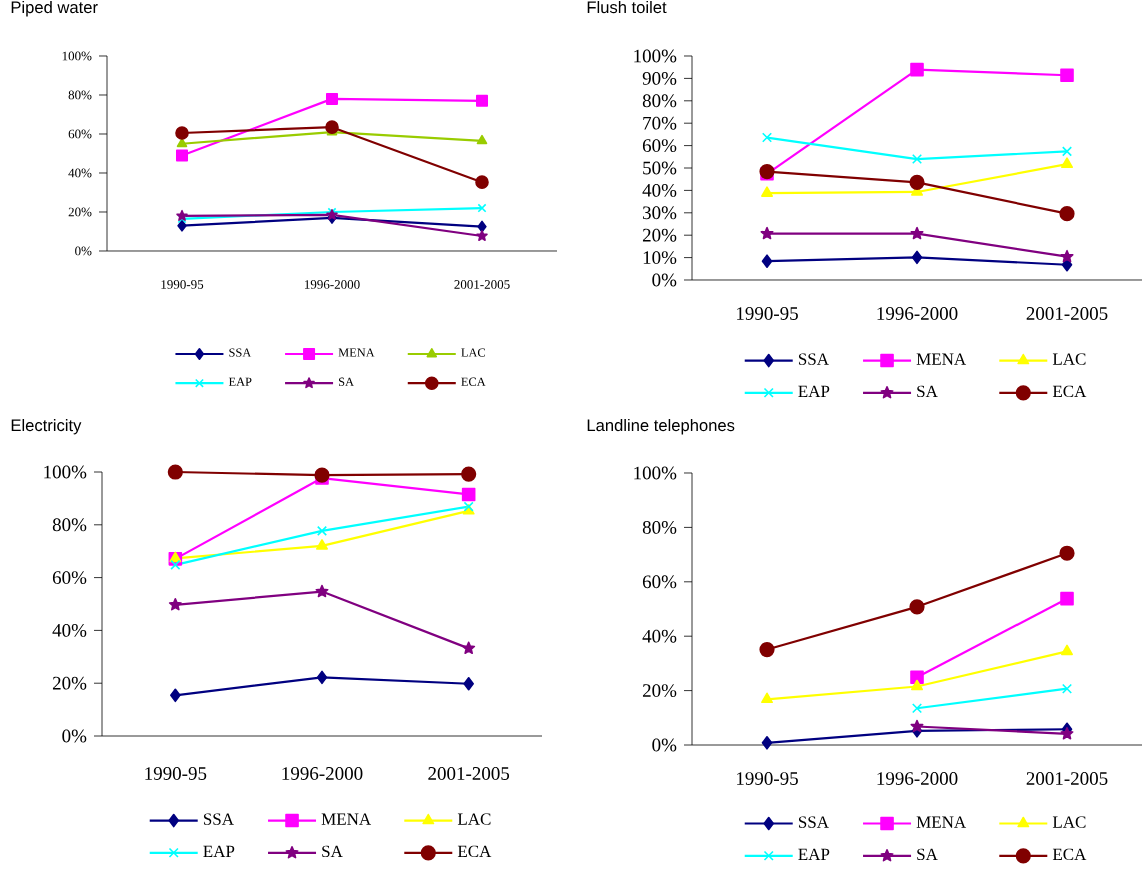 Image resolution: width=1144 pixels, height=869 pixels. Describe the element at coordinates (660, 168) in the screenshot. I see `y-tick-label: 50%` at that location.